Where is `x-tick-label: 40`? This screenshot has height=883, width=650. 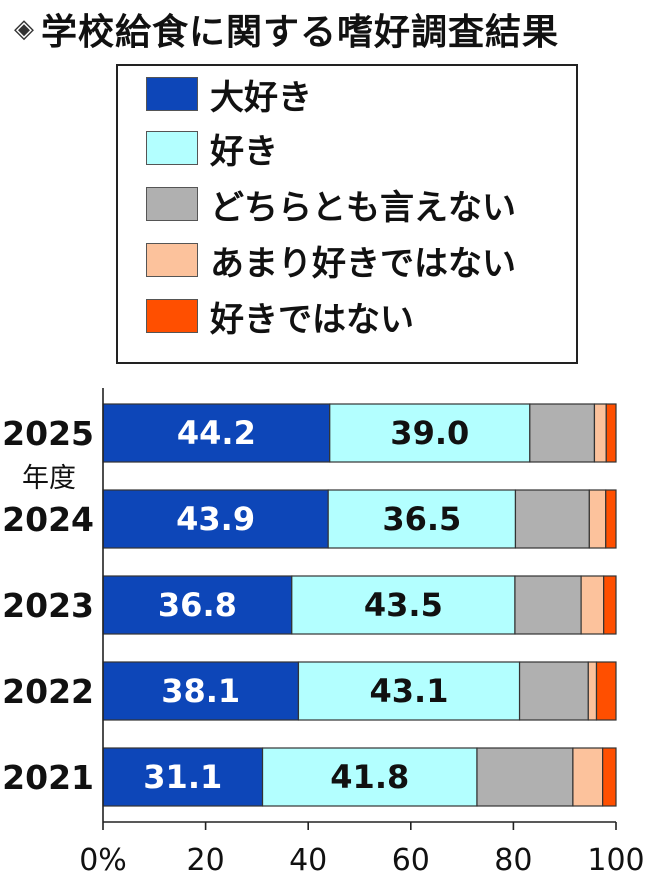 x-tick-label: 40 is located at coordinates (308, 860).